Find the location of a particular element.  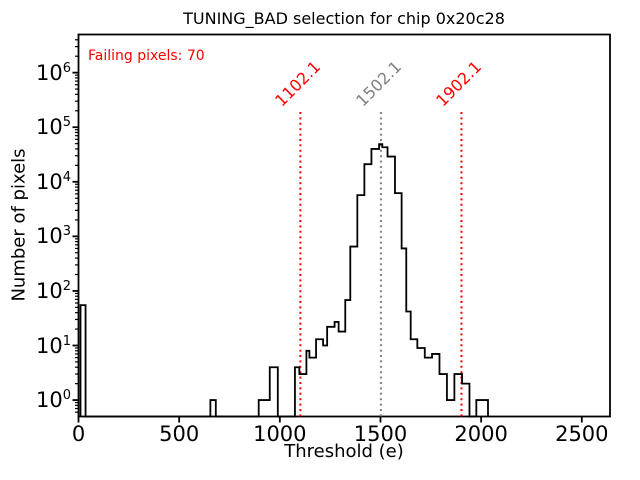

y-tick-label: 10³ is located at coordinates (53, 236).